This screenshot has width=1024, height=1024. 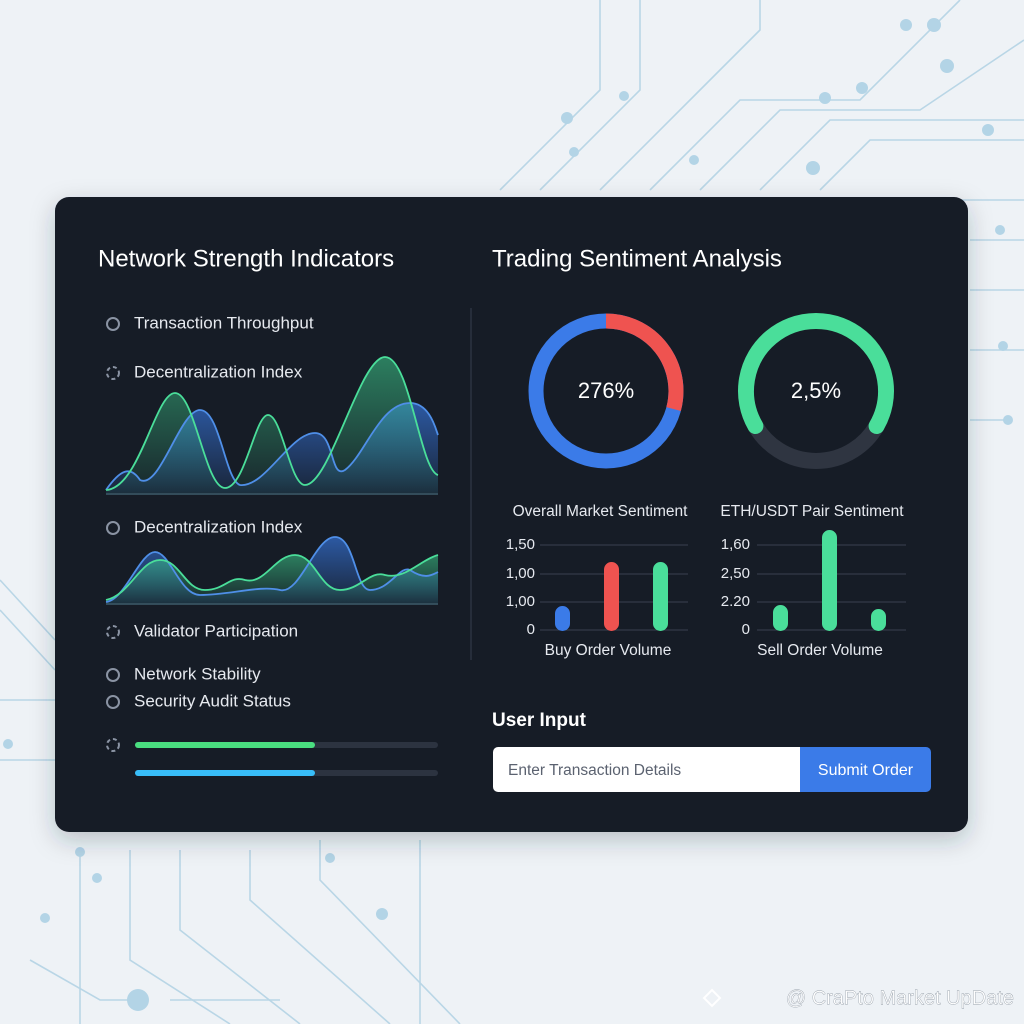 What do you see at coordinates (216, 630) in the screenshot?
I see `list-item: Validator Participation` at bounding box center [216, 630].